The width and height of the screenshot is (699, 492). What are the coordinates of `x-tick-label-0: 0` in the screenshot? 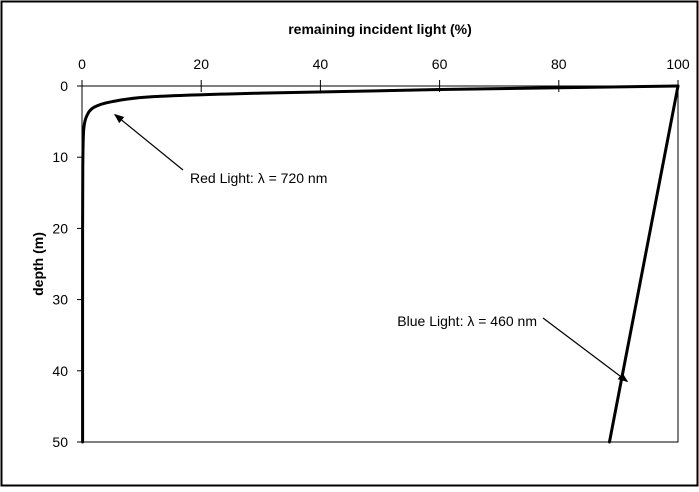 It's located at (82, 64).